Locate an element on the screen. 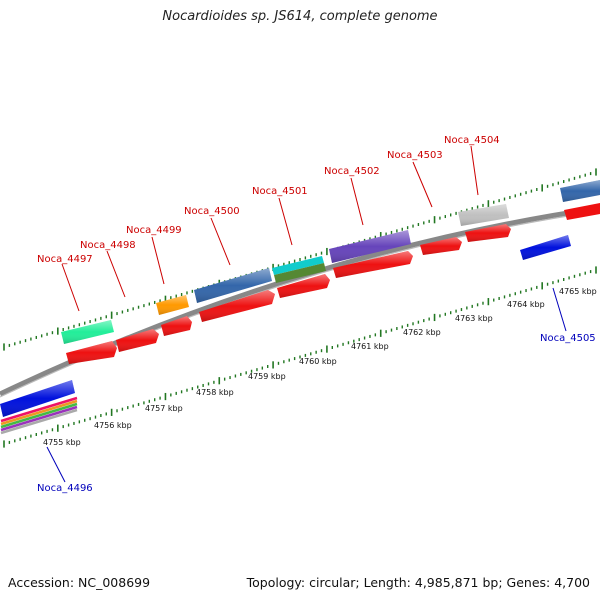 Image resolution: width=600 pixels, height=600 pixels. scale-label: 4763 kbp is located at coordinates (474, 318).